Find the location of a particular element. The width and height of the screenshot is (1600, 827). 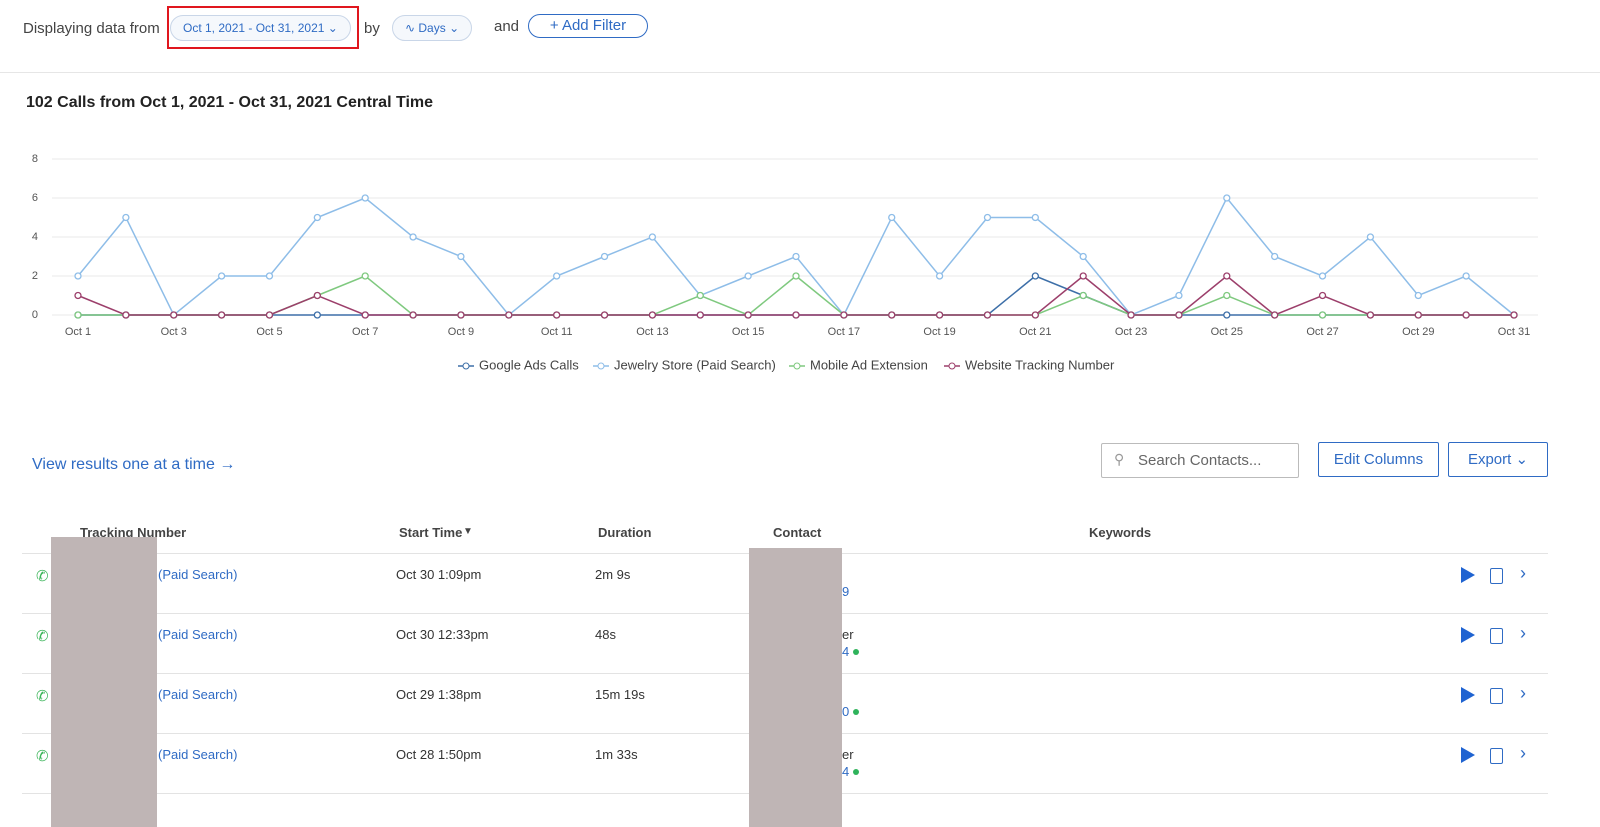

tracking-cell: (Paid Search) is located at coordinates (198, 574).